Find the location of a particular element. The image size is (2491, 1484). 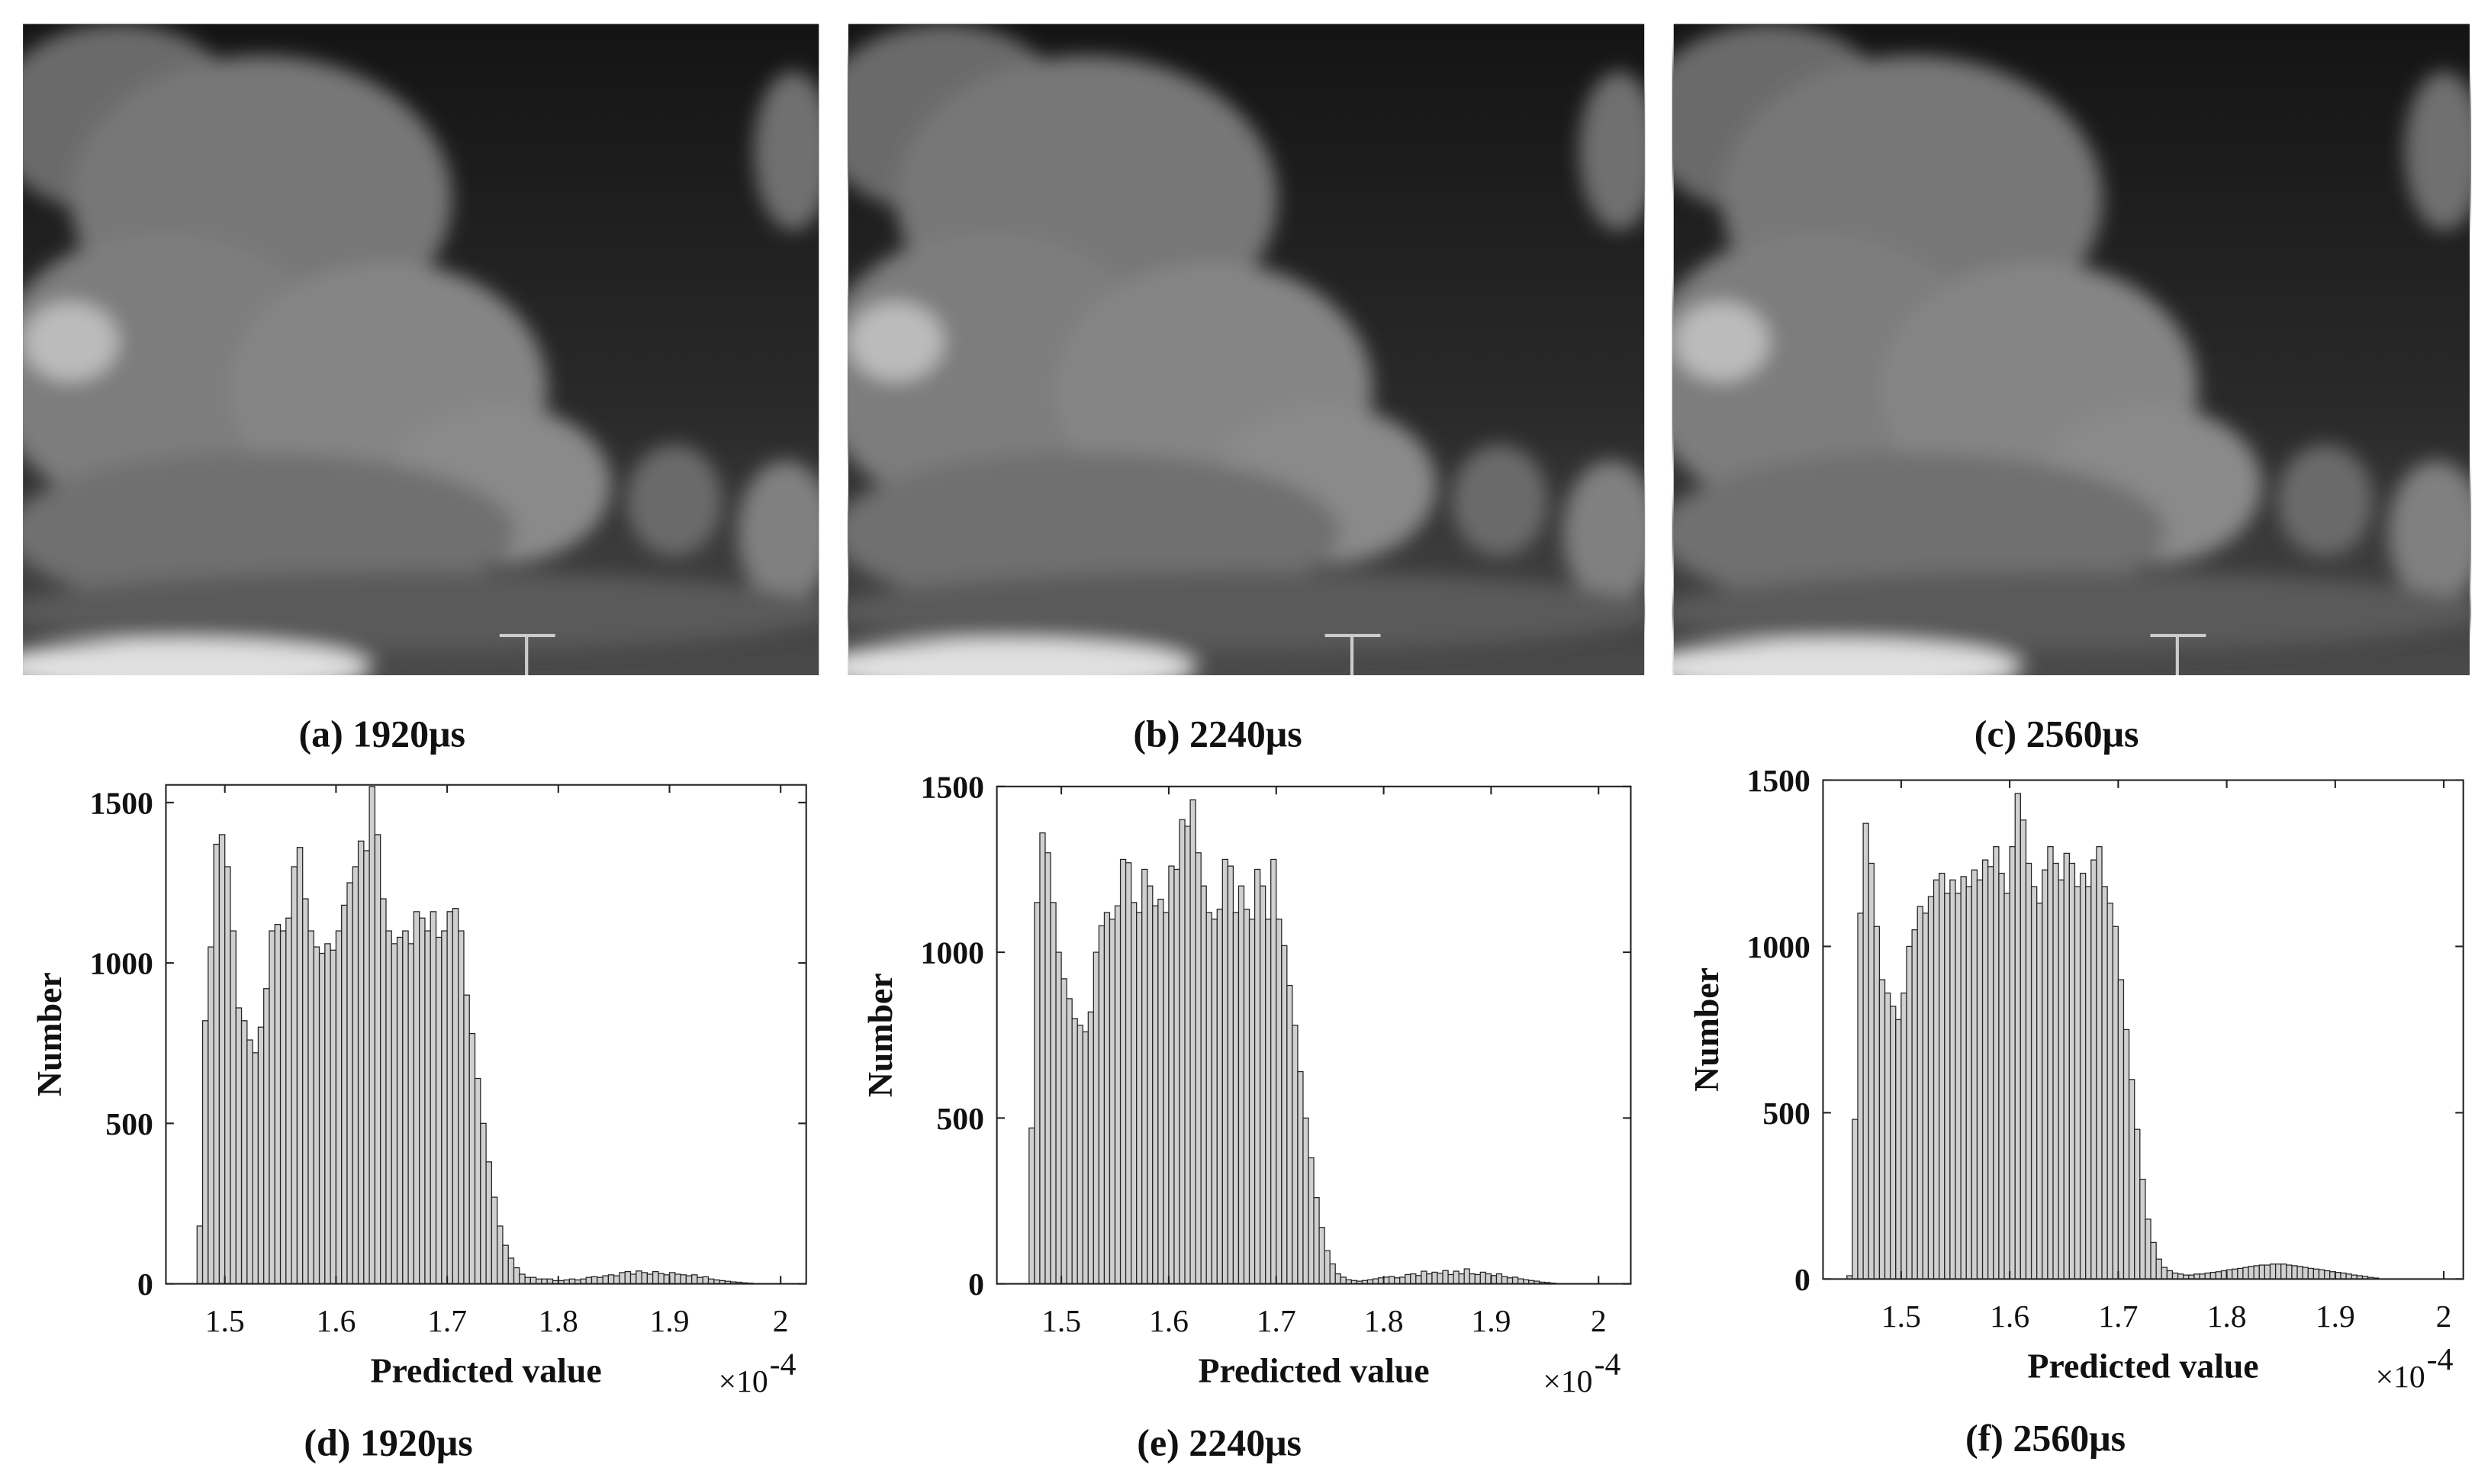

image-caption: (a) 1920μs is located at coordinates (381, 734).